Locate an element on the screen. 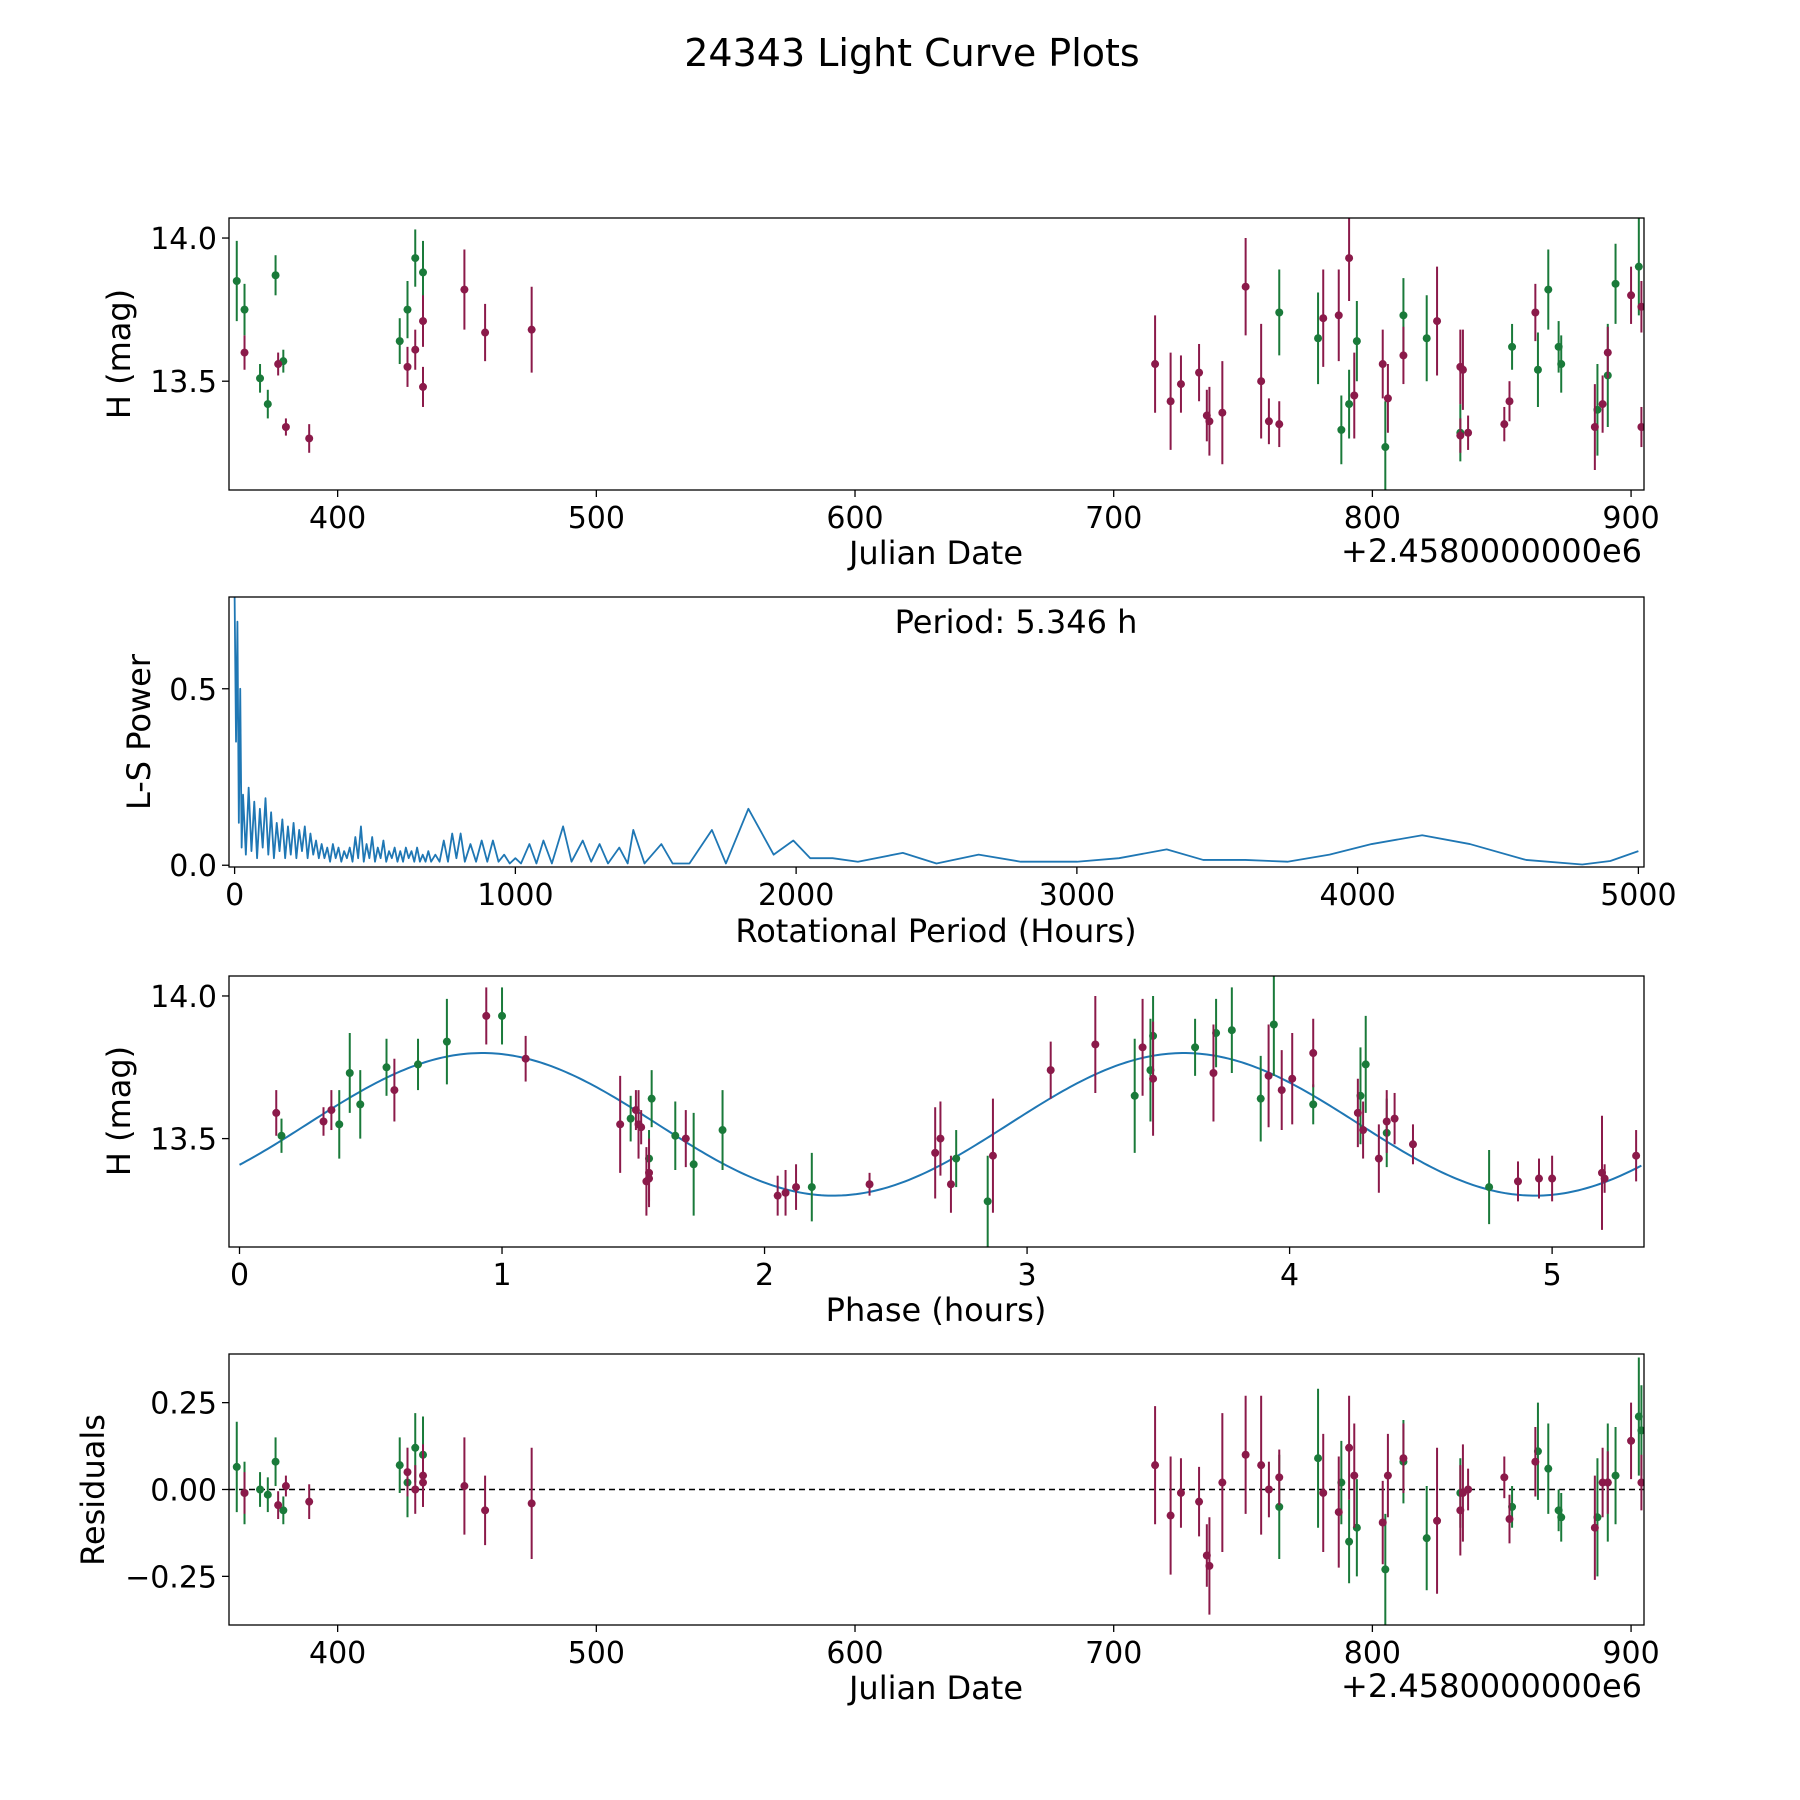 The width and height of the screenshot is (1800, 1800). light-curve-ylabel: H (mag) is located at coordinates (119, 354).